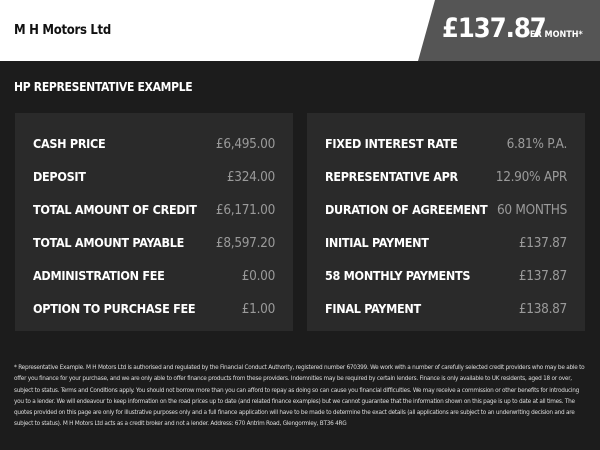 The image size is (600, 450). What do you see at coordinates (154, 143) in the screenshot?
I see `finance-row: CASH PRICE £6,495.00` at bounding box center [154, 143].